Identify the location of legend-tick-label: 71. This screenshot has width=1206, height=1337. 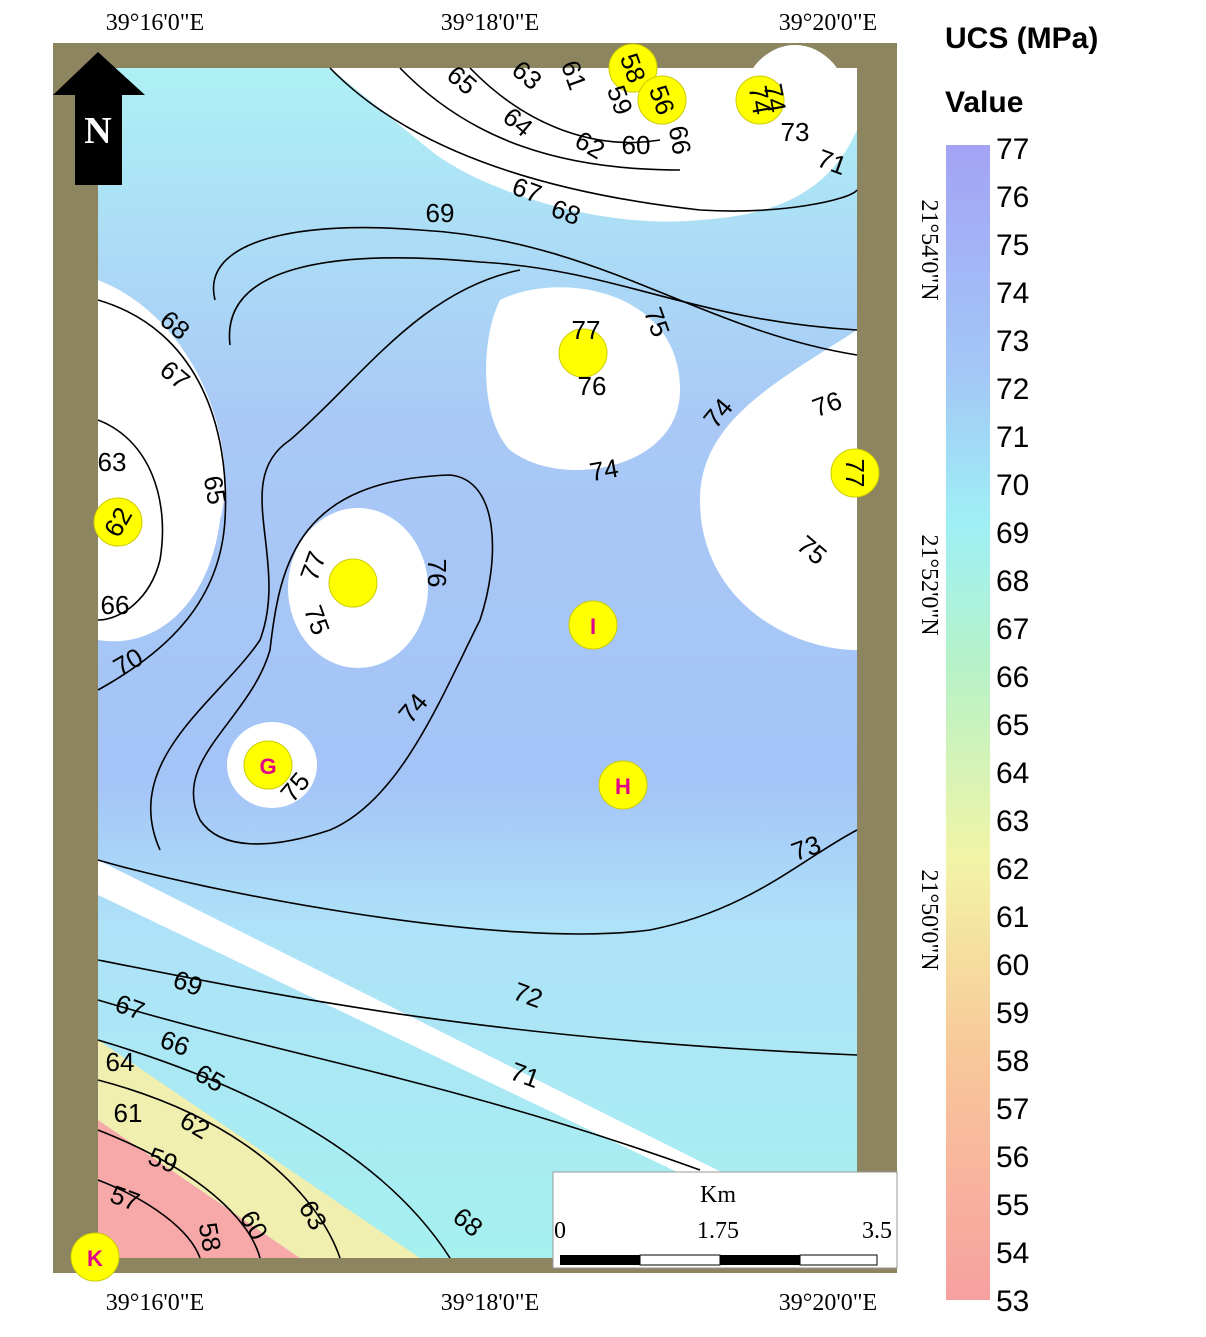
(1012, 437).